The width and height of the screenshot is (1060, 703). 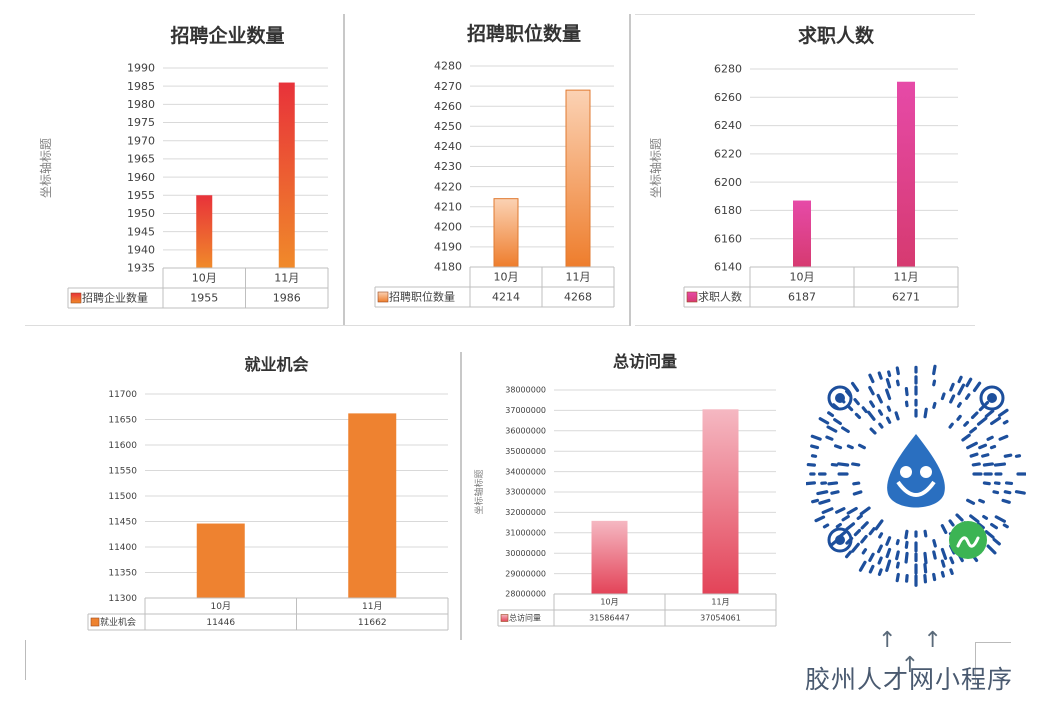 What do you see at coordinates (276, 364) in the screenshot?
I see `chart-title: 就业机会` at bounding box center [276, 364].